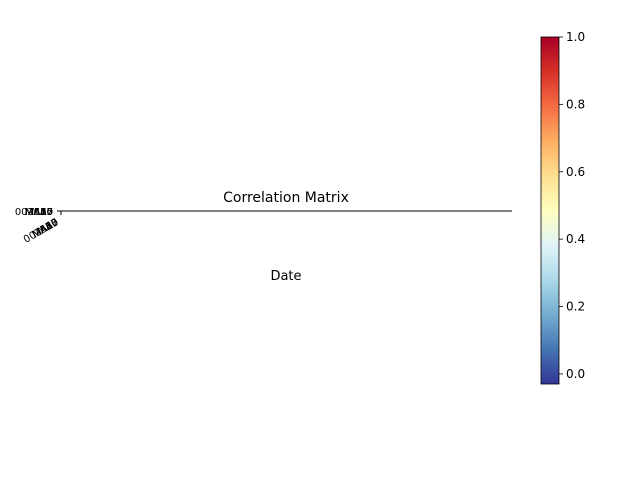  What do you see at coordinates (285, 276) in the screenshot?
I see `x-axis-label: Date` at bounding box center [285, 276].